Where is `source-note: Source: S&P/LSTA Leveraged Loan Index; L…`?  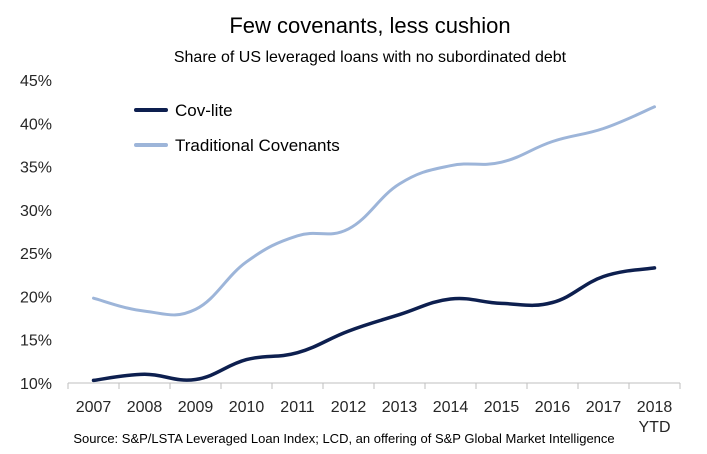
source-note: Source: S&P/LSTA Leveraged Loan Index; L… is located at coordinates (343, 438).